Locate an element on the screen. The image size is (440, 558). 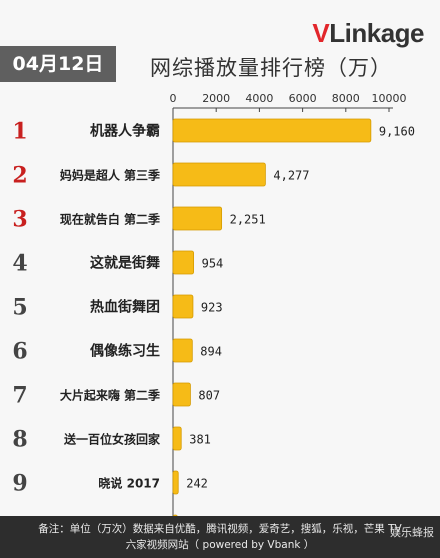
footer-line-2: 六家视频网站（ powered by Vbank ） is located at coordinates (220, 545).